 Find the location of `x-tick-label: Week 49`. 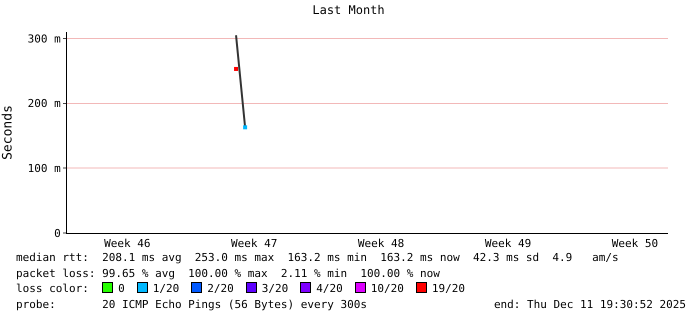

x-tick-label: Week 49 is located at coordinates (508, 243).